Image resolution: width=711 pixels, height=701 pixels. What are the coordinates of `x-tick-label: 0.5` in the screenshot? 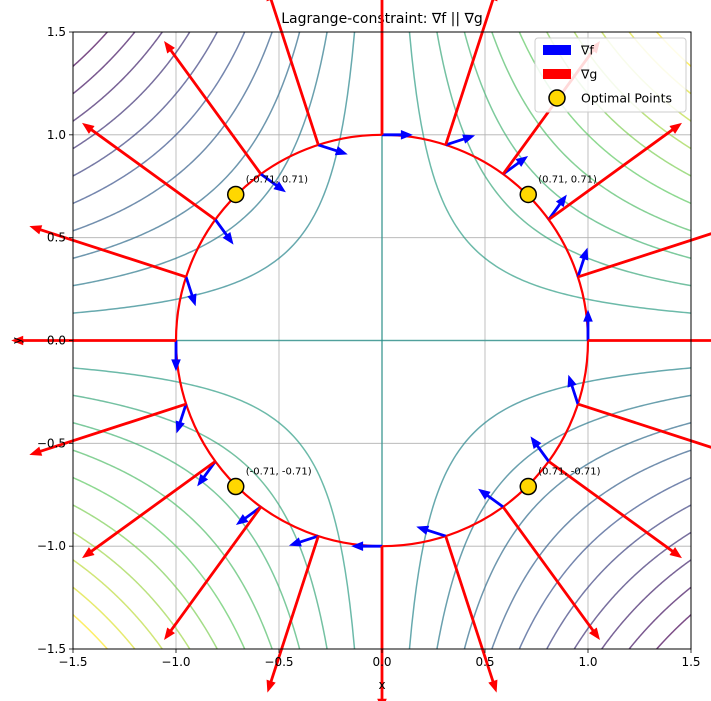 It's located at (484, 662).